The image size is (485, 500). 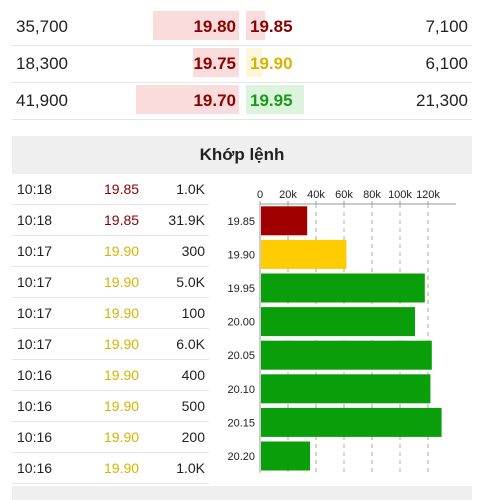 I want to click on ask-volume: 7,100, so click(x=446, y=26).